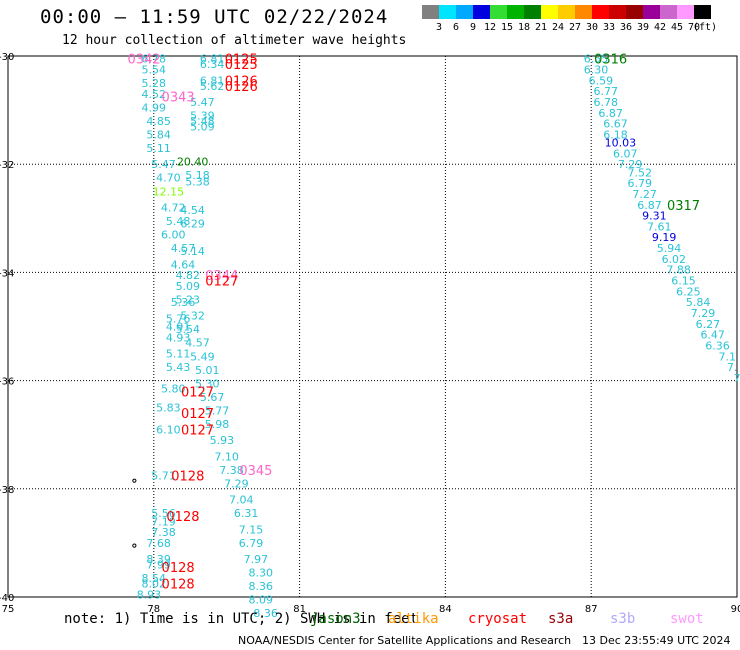 The height and width of the screenshot is (650, 740). I want to click on data-point-label: 4.54, so click(192, 210).